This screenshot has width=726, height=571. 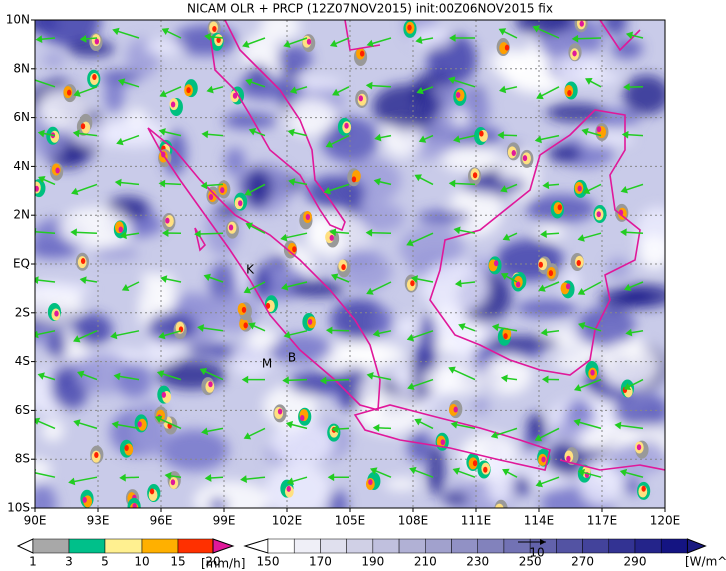 What do you see at coordinates (582, 562) in the screenshot?
I see `colorbar-label: 270` at bounding box center [582, 562].